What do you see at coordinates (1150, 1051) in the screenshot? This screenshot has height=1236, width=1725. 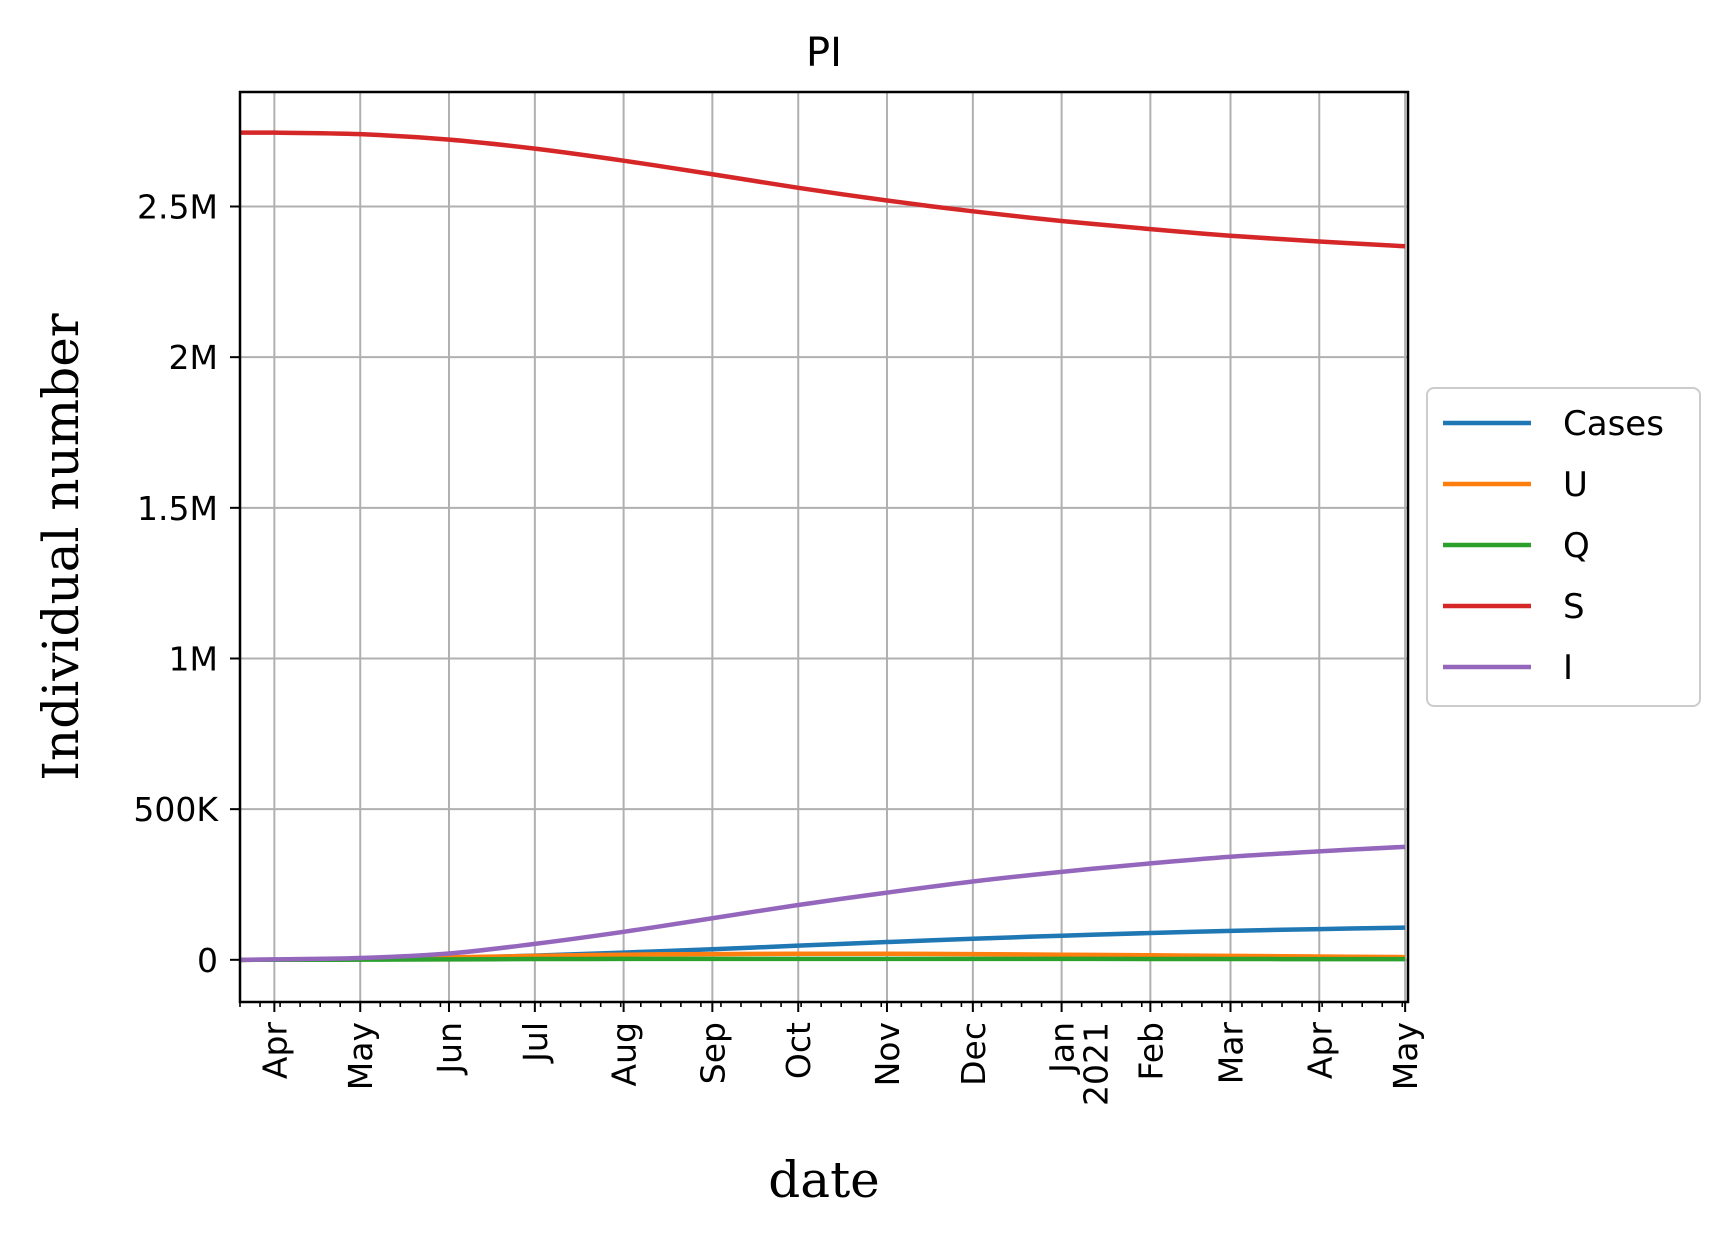 I see `x-tick-label: Feb` at bounding box center [1150, 1051].